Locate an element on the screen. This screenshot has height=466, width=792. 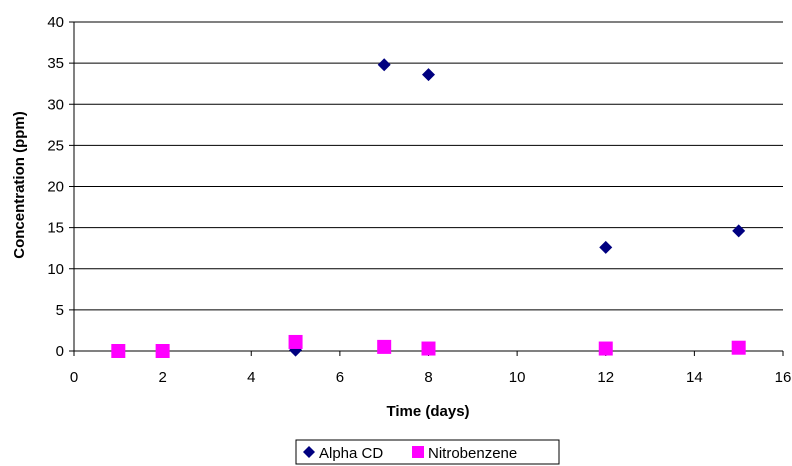
x-axis-title: Time (days) is located at coordinates (427, 411).